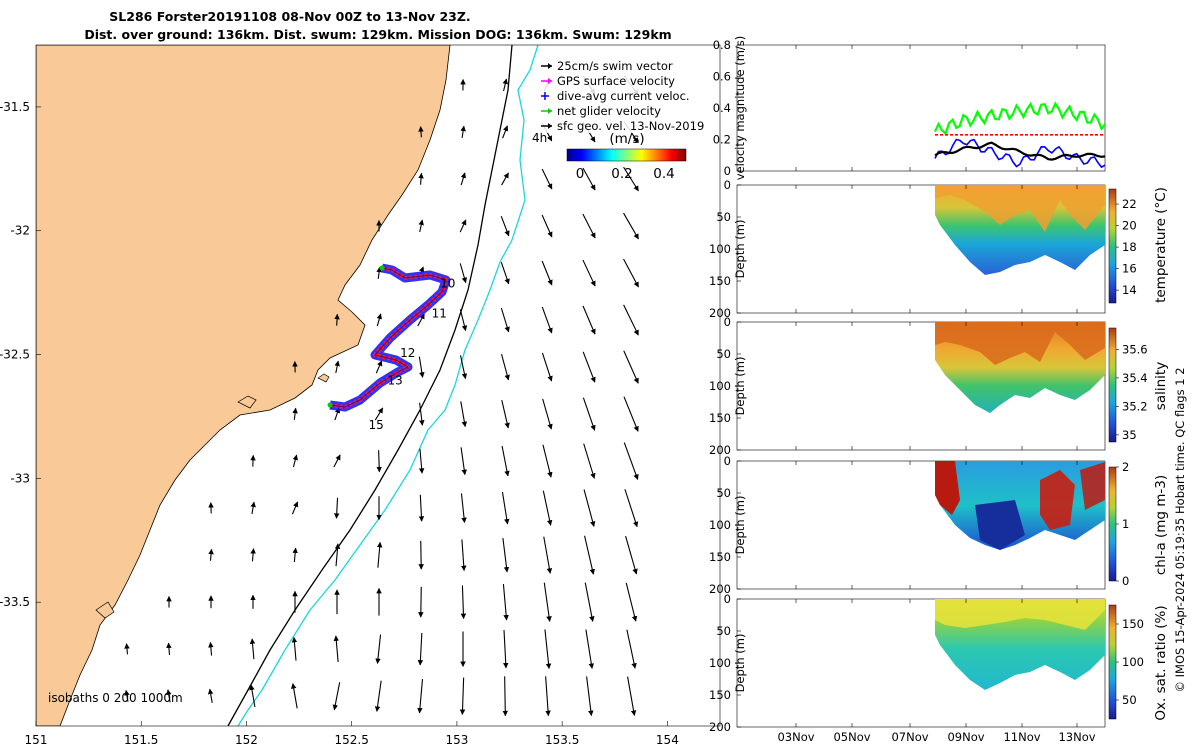 This screenshot has height=750, width=1200. What do you see at coordinates (115, 698) in the screenshot?
I see `isobaths-label: isobaths 0 200 1000m` at bounding box center [115, 698].